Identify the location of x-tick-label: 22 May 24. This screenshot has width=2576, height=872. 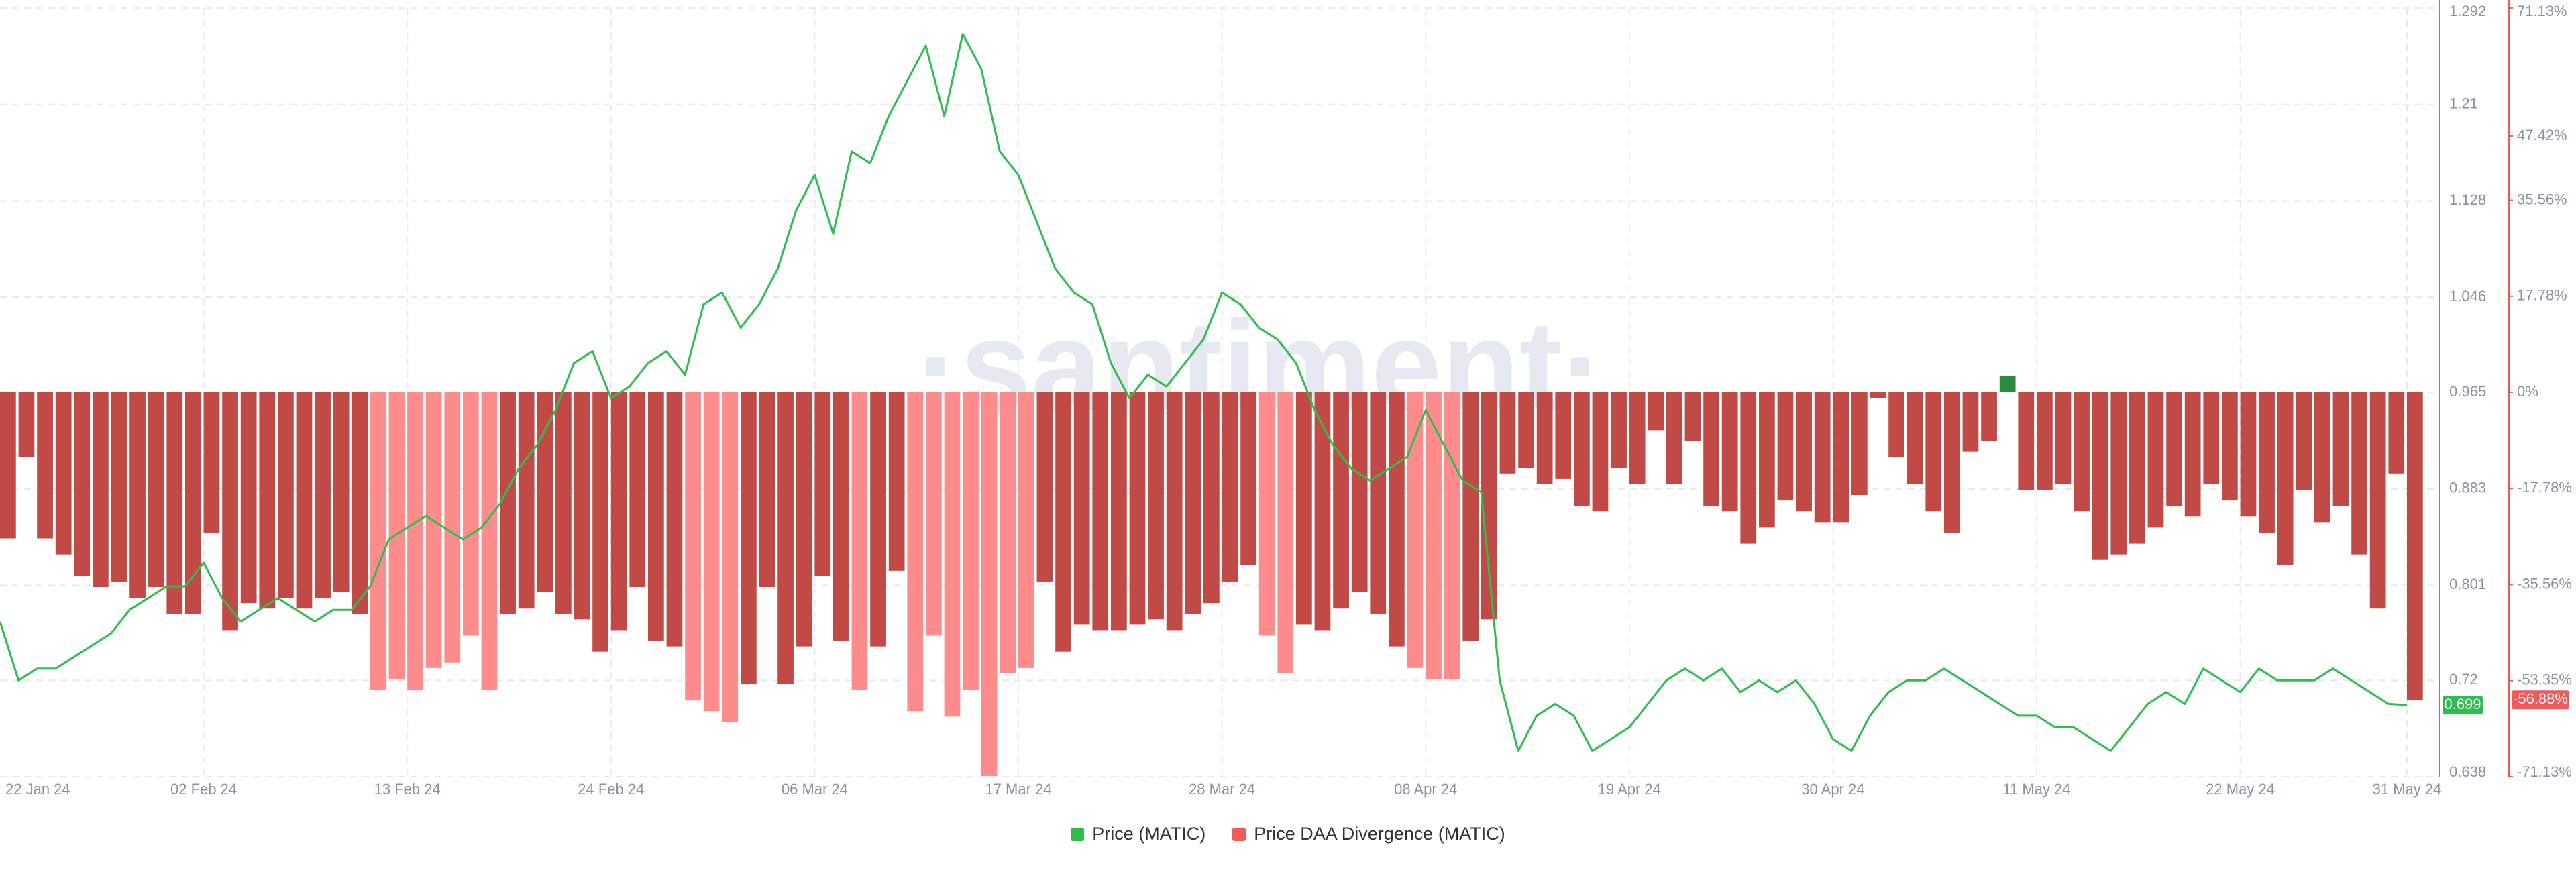
(2240, 790).